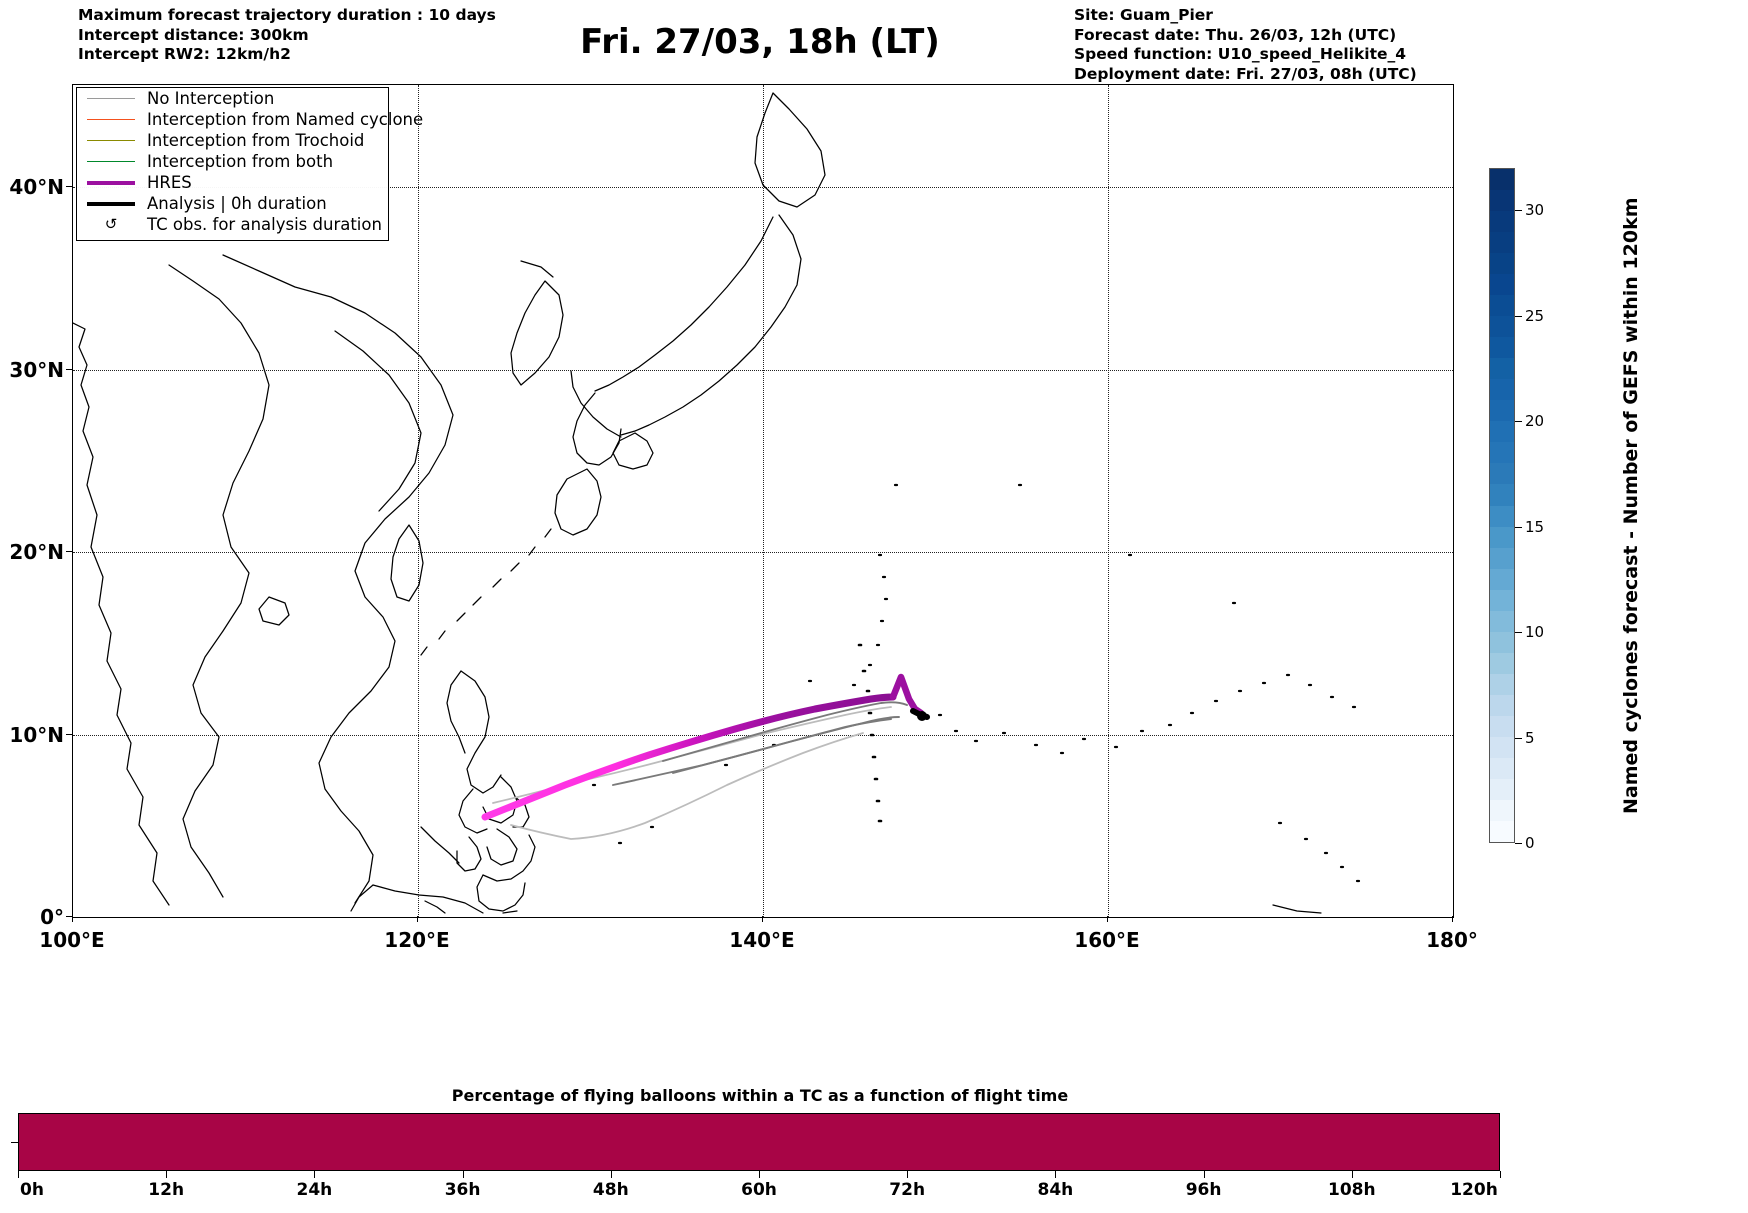 This screenshot has width=1748, height=1213. What do you see at coordinates (760, 42) in the screenshot?
I see `page-title: Fri. 27/03, 18h (LT)` at bounding box center [760, 42].